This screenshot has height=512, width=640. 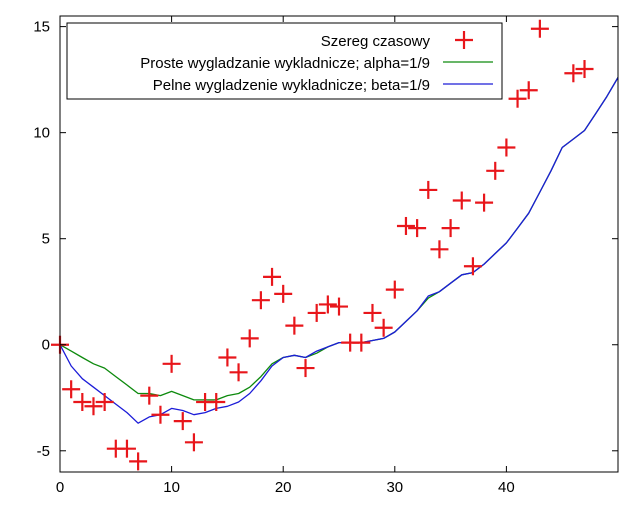 What do you see at coordinates (506, 487) in the screenshot?
I see `x-tick-label: 40` at bounding box center [506, 487].